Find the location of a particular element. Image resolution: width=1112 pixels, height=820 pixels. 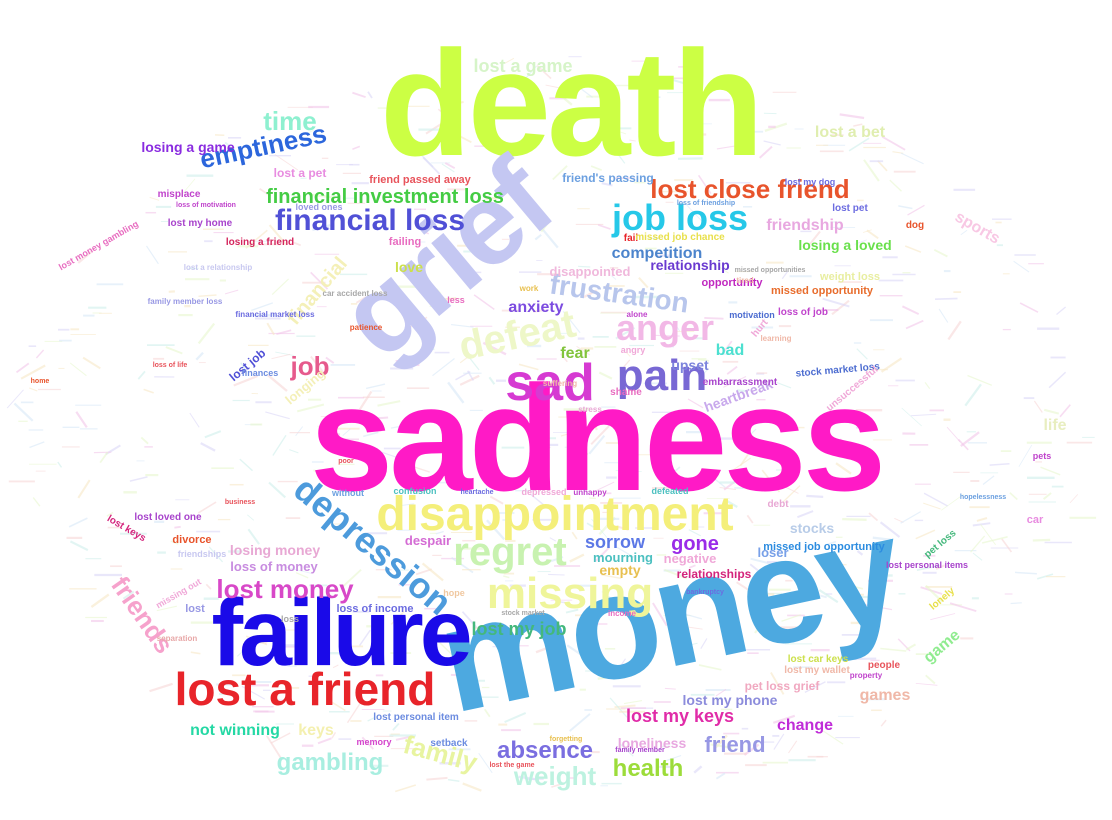

word-missed-job-opportunity: missed job opportunity is located at coordinates (824, 547).